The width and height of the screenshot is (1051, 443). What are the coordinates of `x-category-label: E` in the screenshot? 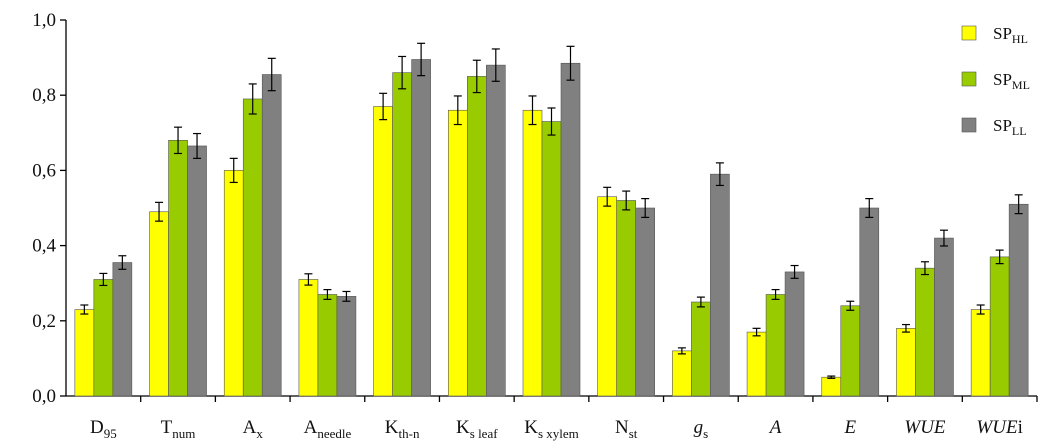 It's located at (849, 427).